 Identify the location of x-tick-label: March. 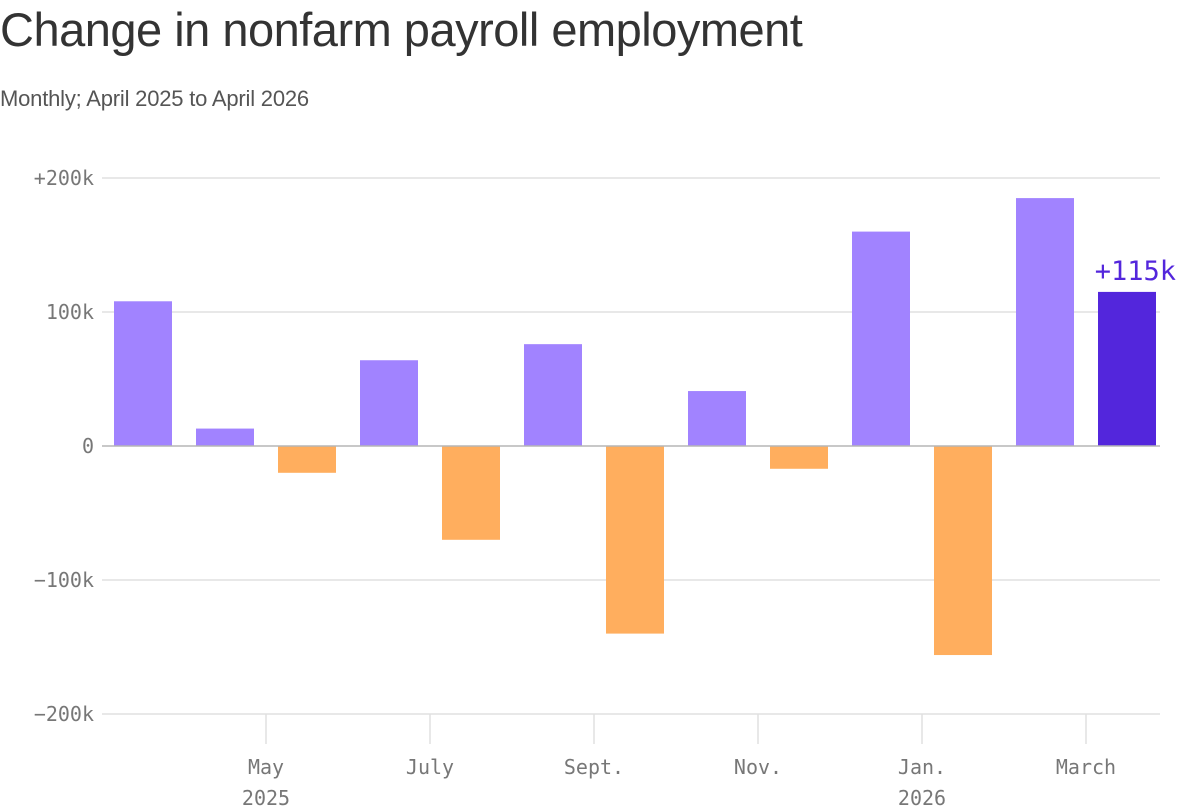
(1086, 767).